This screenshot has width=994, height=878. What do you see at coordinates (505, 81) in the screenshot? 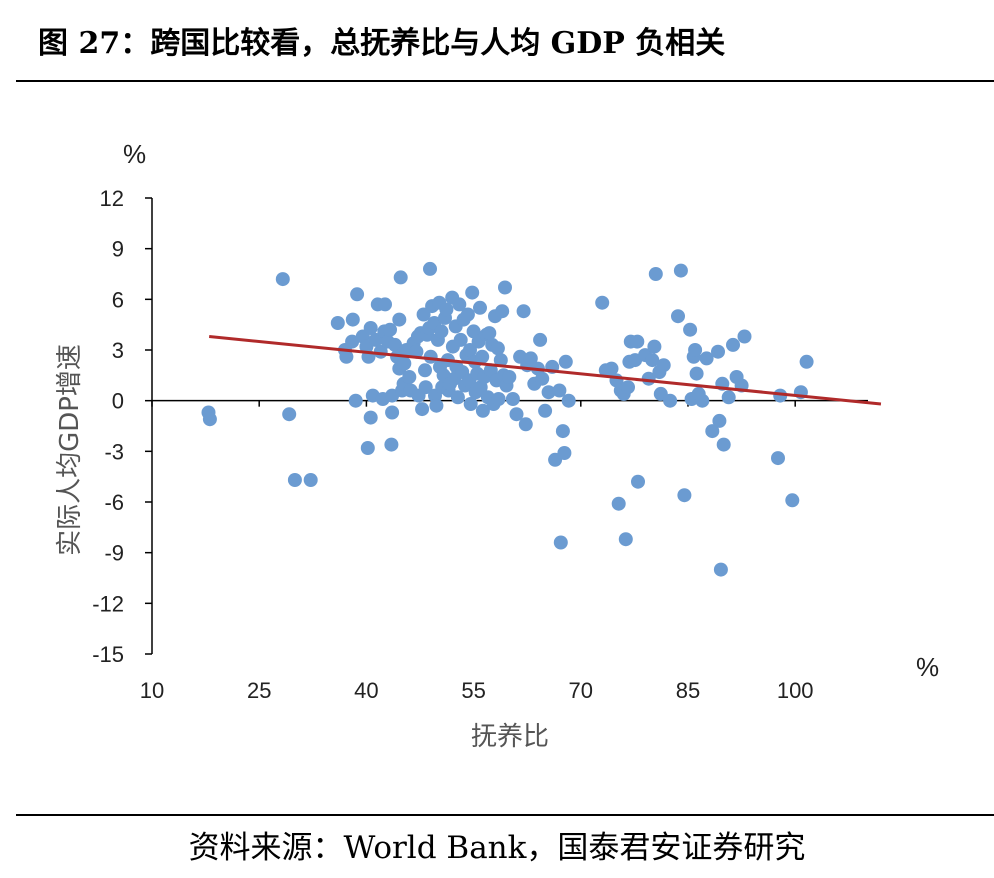
I see `top-rule` at bounding box center [505, 81].